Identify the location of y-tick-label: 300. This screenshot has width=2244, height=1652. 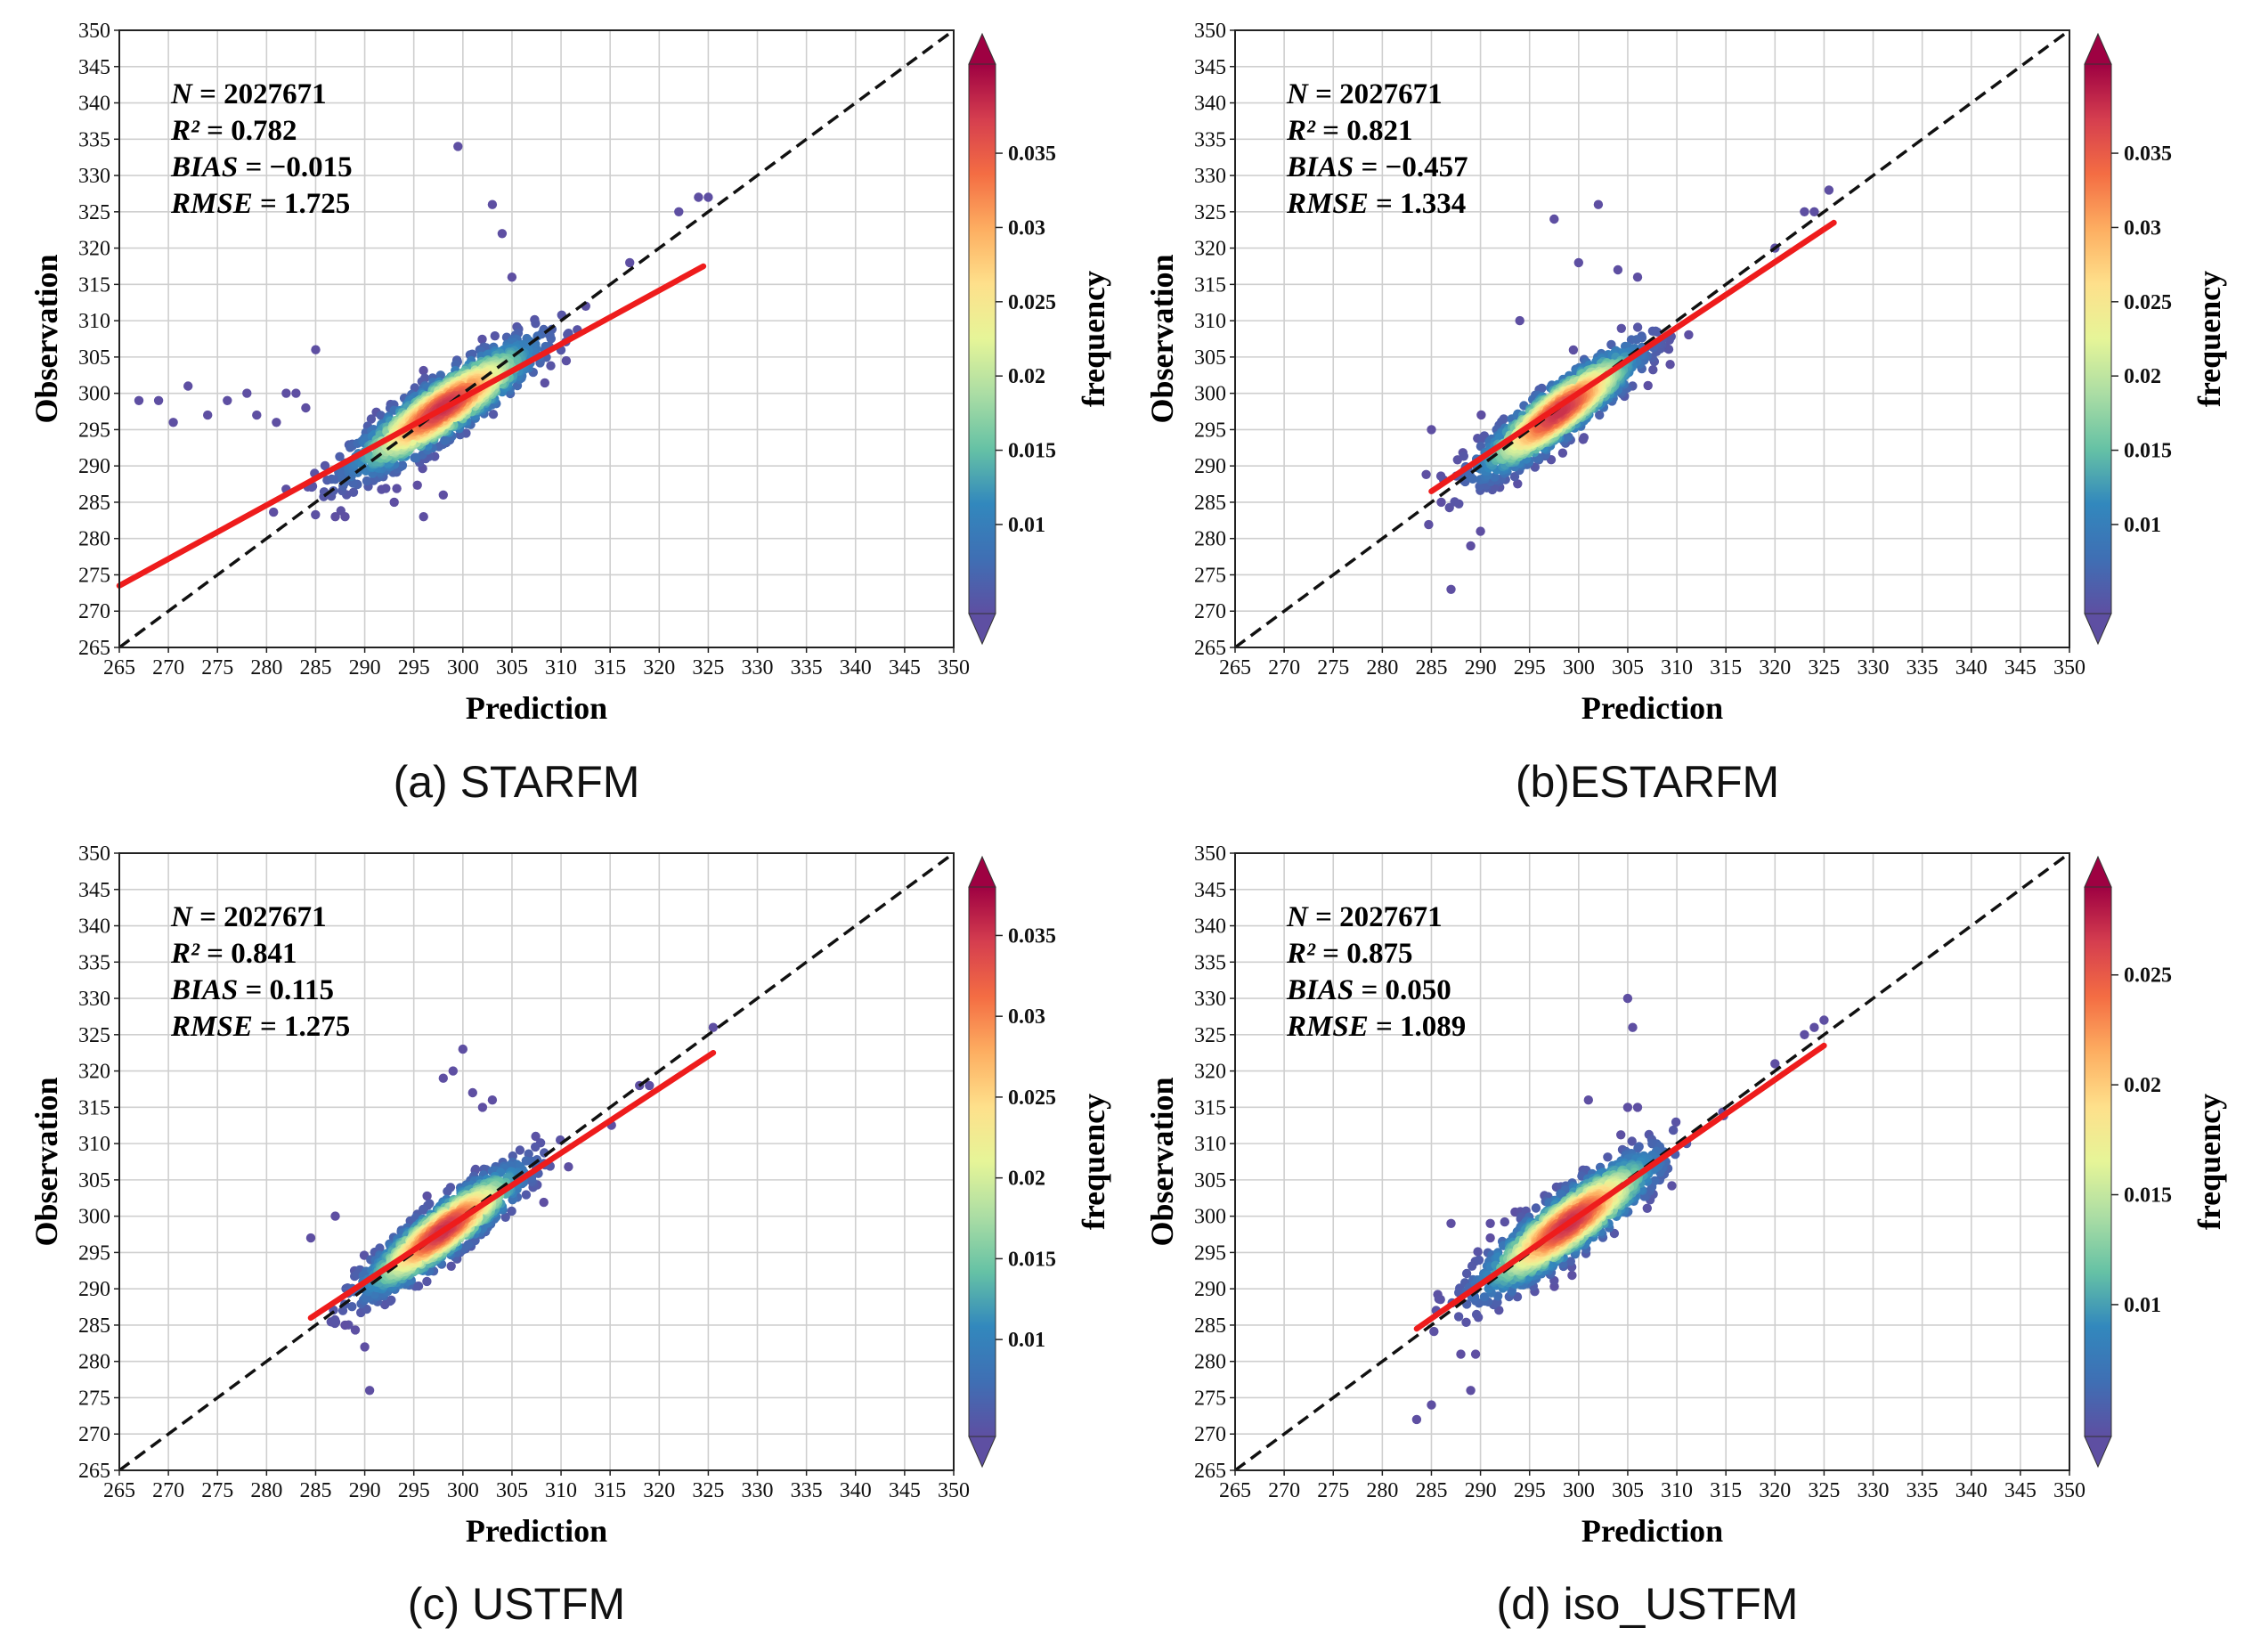
(94, 1217).